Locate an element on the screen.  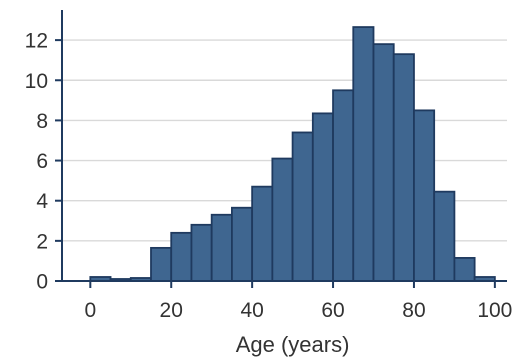
y-tick-label: 12 is located at coordinates (36, 41).